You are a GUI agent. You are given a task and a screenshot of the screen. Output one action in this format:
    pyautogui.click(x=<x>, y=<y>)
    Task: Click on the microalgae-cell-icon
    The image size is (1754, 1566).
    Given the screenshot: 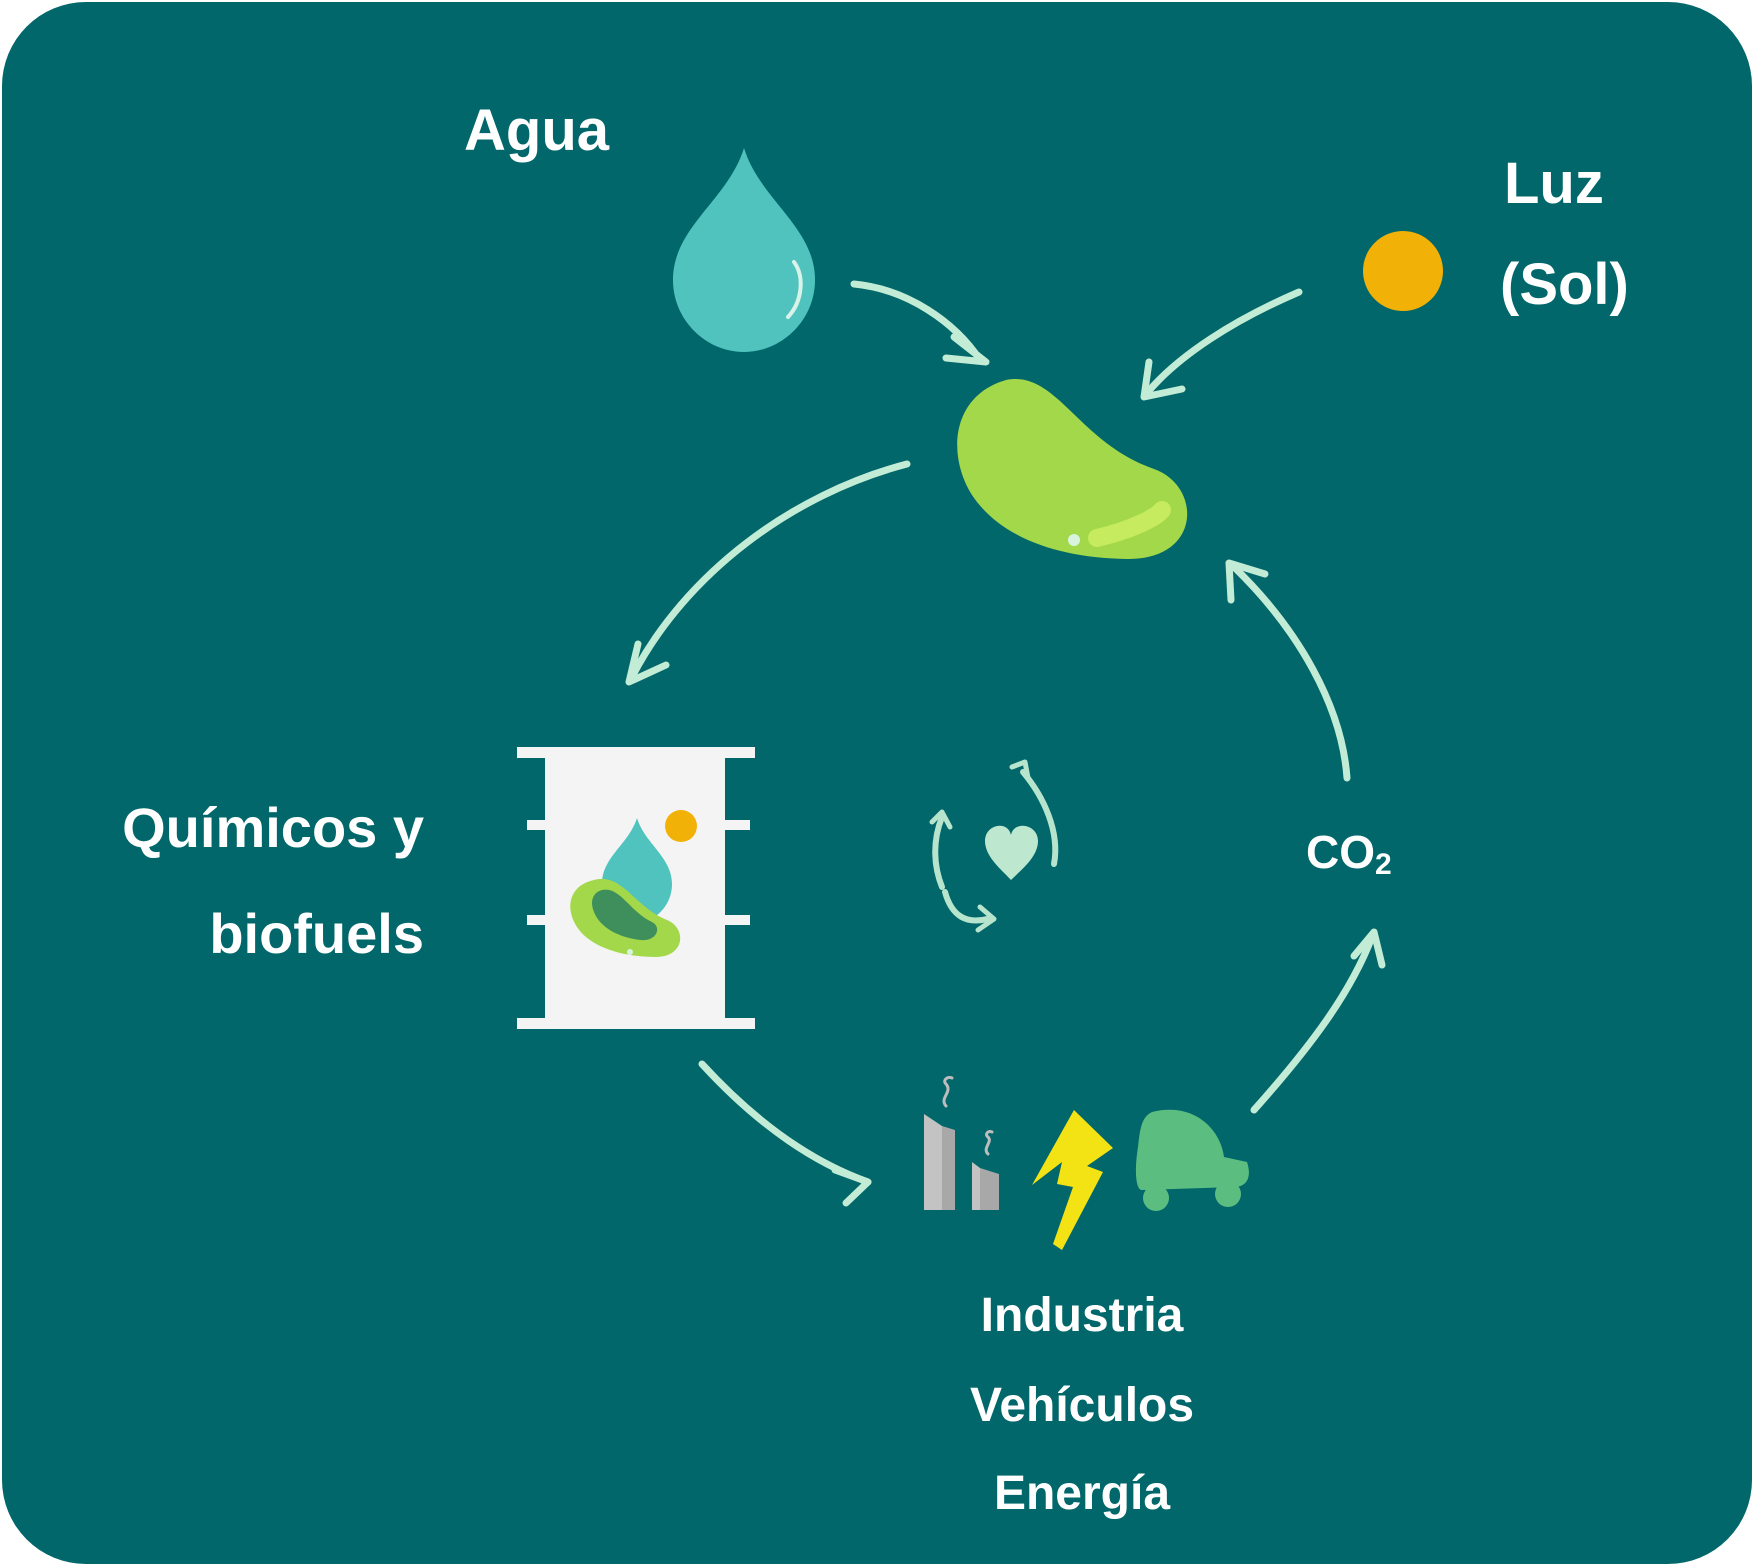 What is the action you would take?
    pyautogui.click(x=1072, y=469)
    